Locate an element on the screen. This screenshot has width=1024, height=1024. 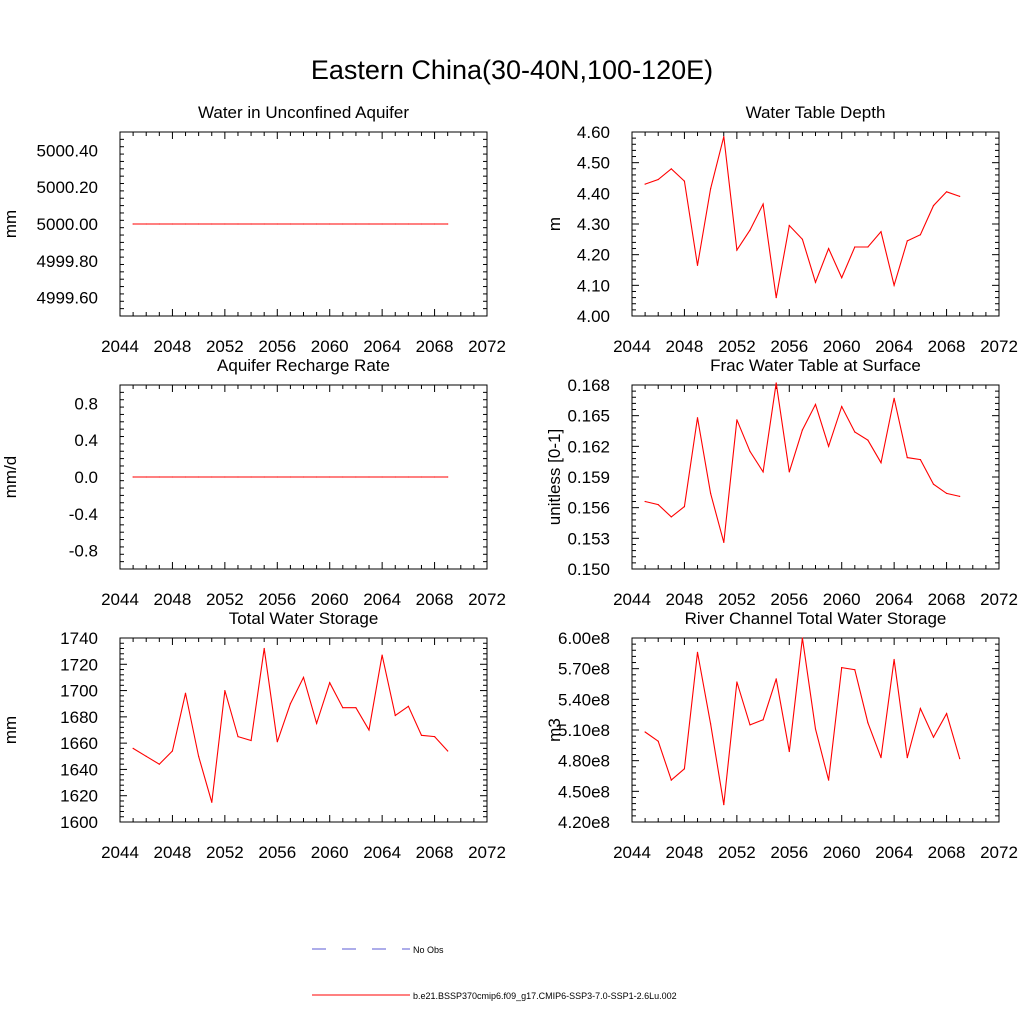
y-tick-label: 1700 is located at coordinates (79, 691).